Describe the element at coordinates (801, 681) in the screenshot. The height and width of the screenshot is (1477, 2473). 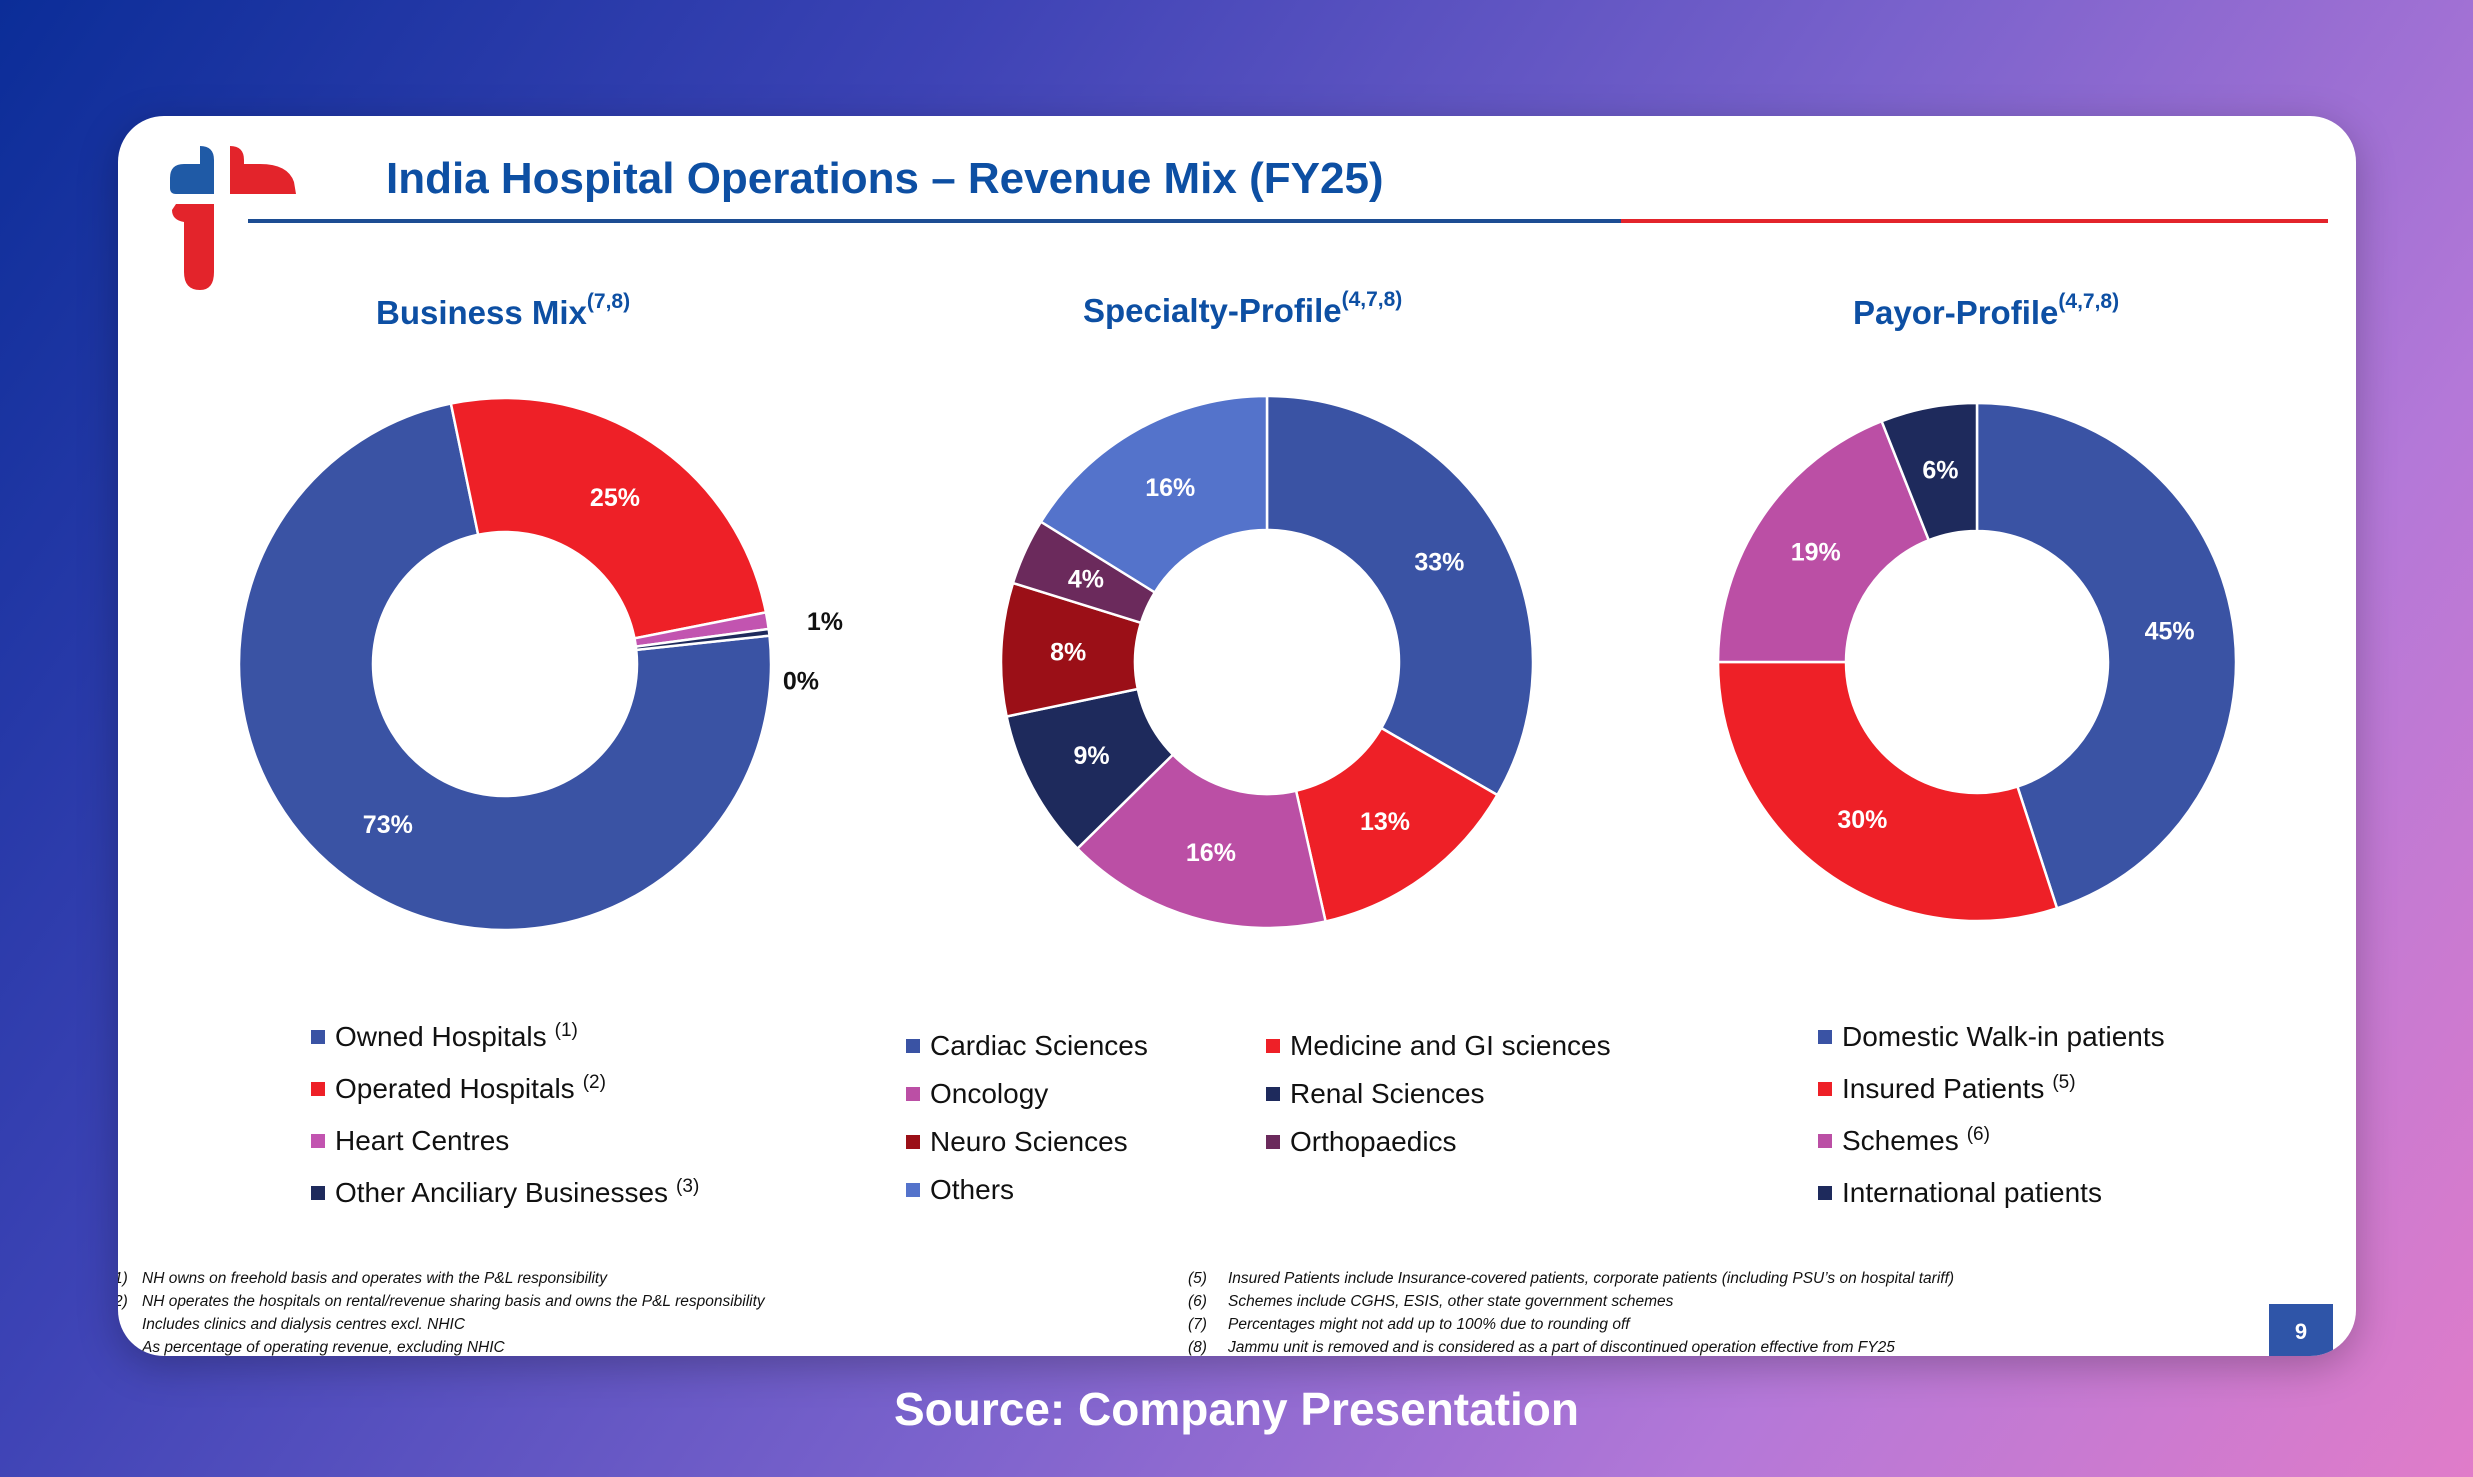
I see `slice-label: 0%` at that location.